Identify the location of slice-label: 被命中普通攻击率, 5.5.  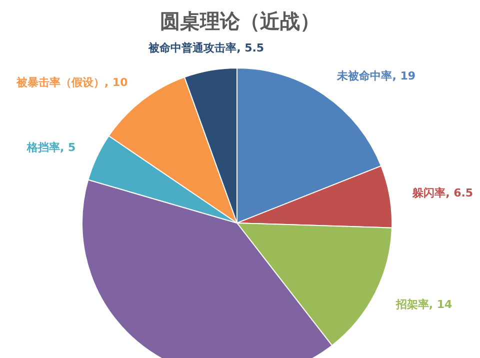
(206, 47).